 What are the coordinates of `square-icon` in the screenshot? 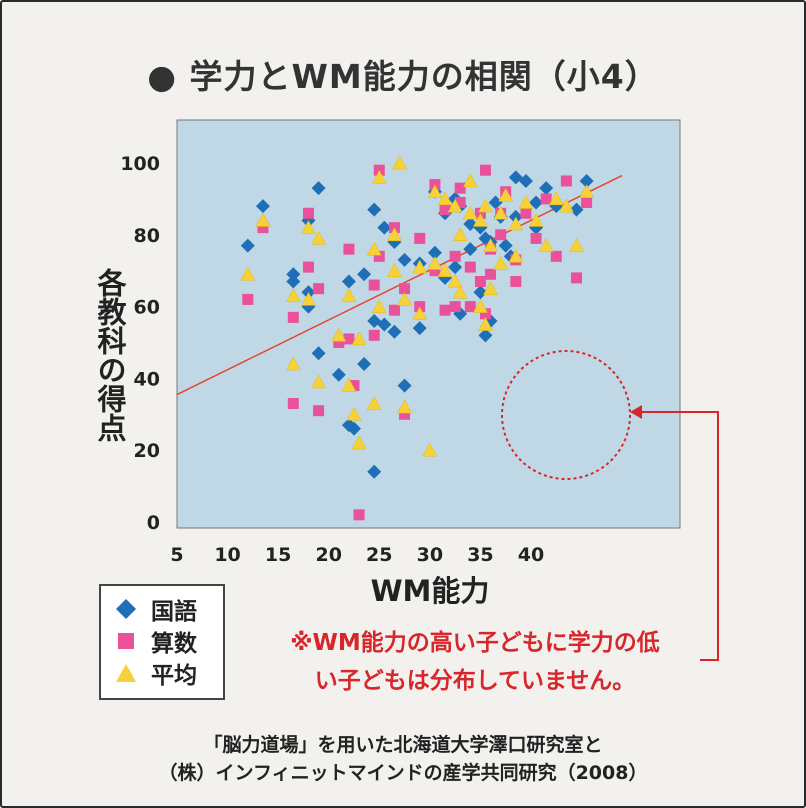 It's located at (126, 641).